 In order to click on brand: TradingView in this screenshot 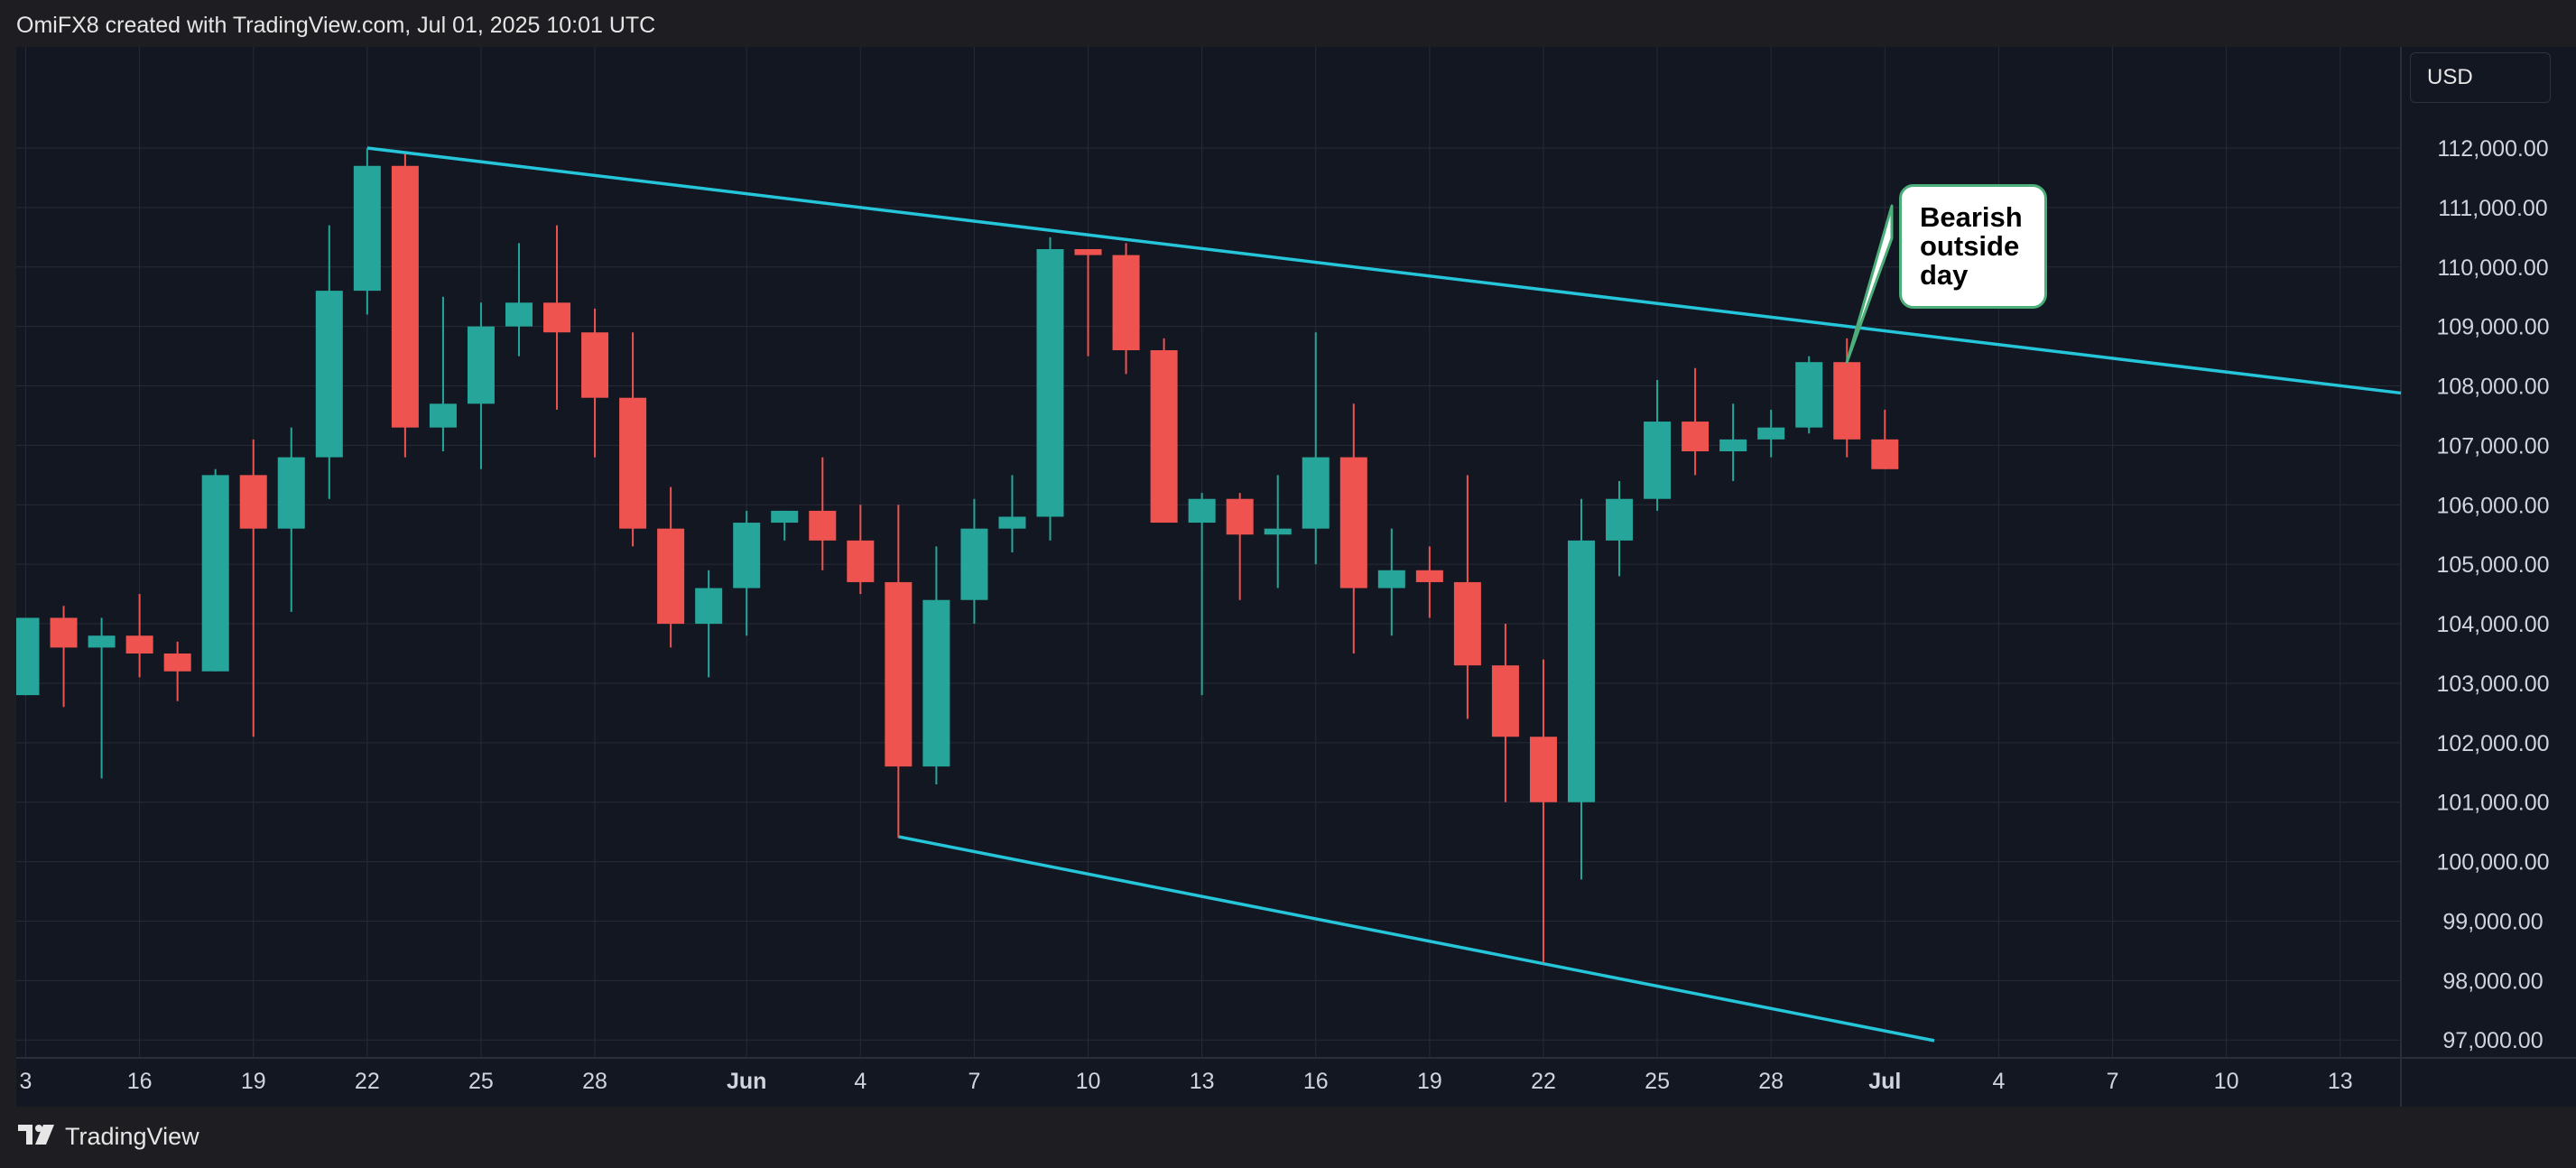, I will do `click(108, 1137)`.